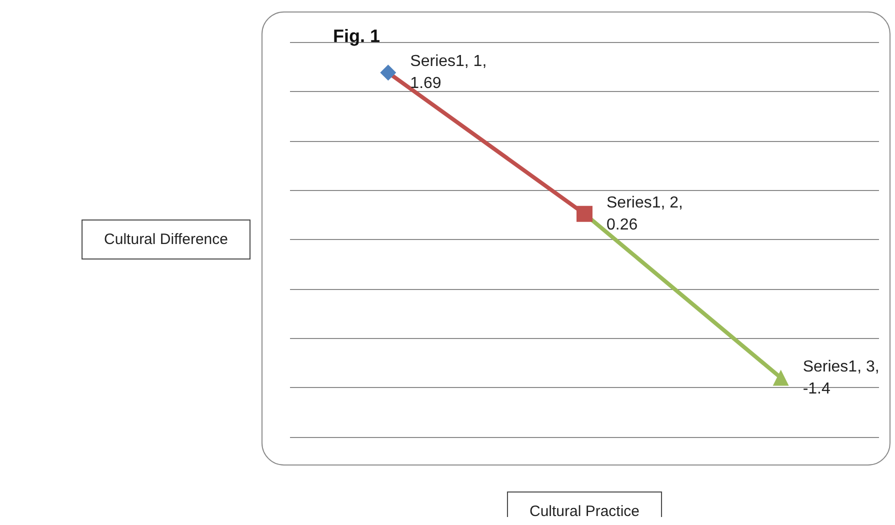  What do you see at coordinates (356, 36) in the screenshot?
I see `chart-title: Fig. 1` at bounding box center [356, 36].